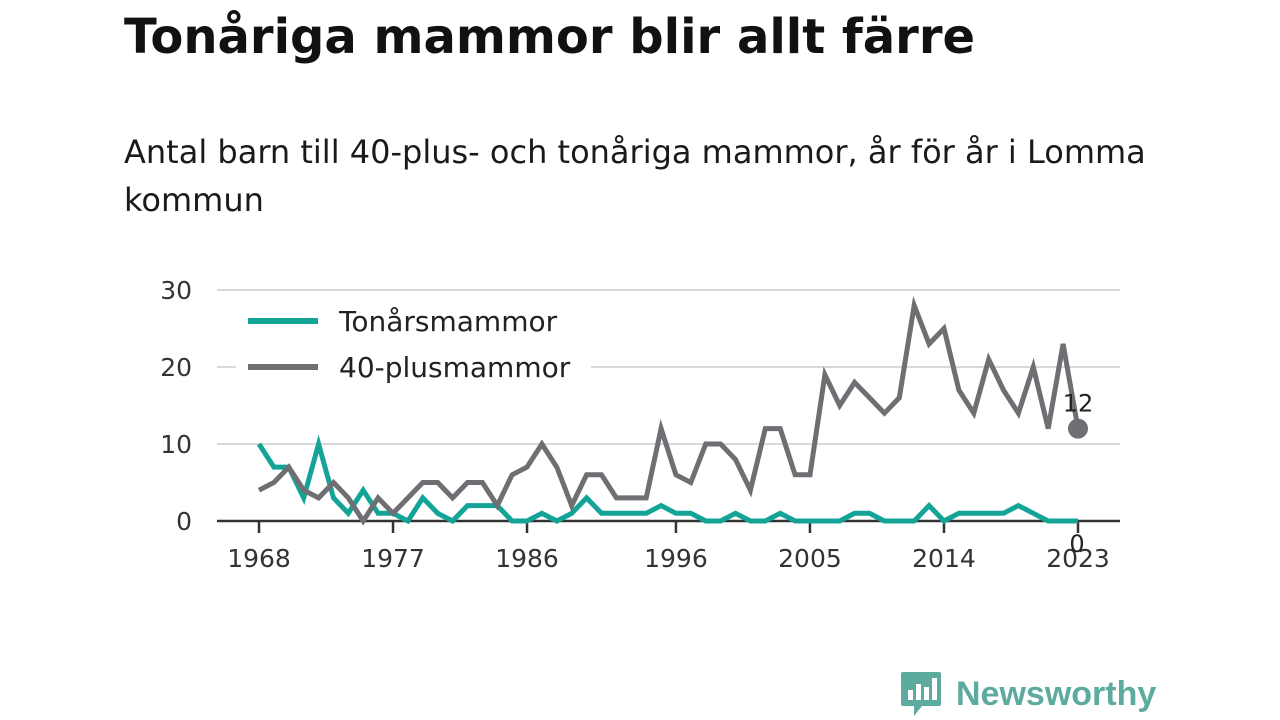 This screenshot has height=720, width=1280. I want to click on x-tick-label: 2014, so click(944, 558).